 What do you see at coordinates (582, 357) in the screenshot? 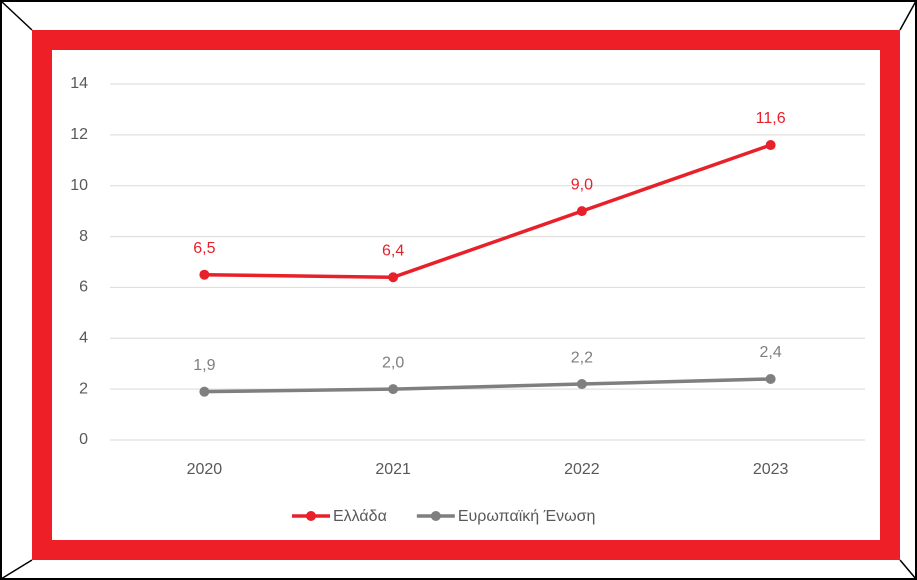
I see `data-label: 2,2` at bounding box center [582, 357].